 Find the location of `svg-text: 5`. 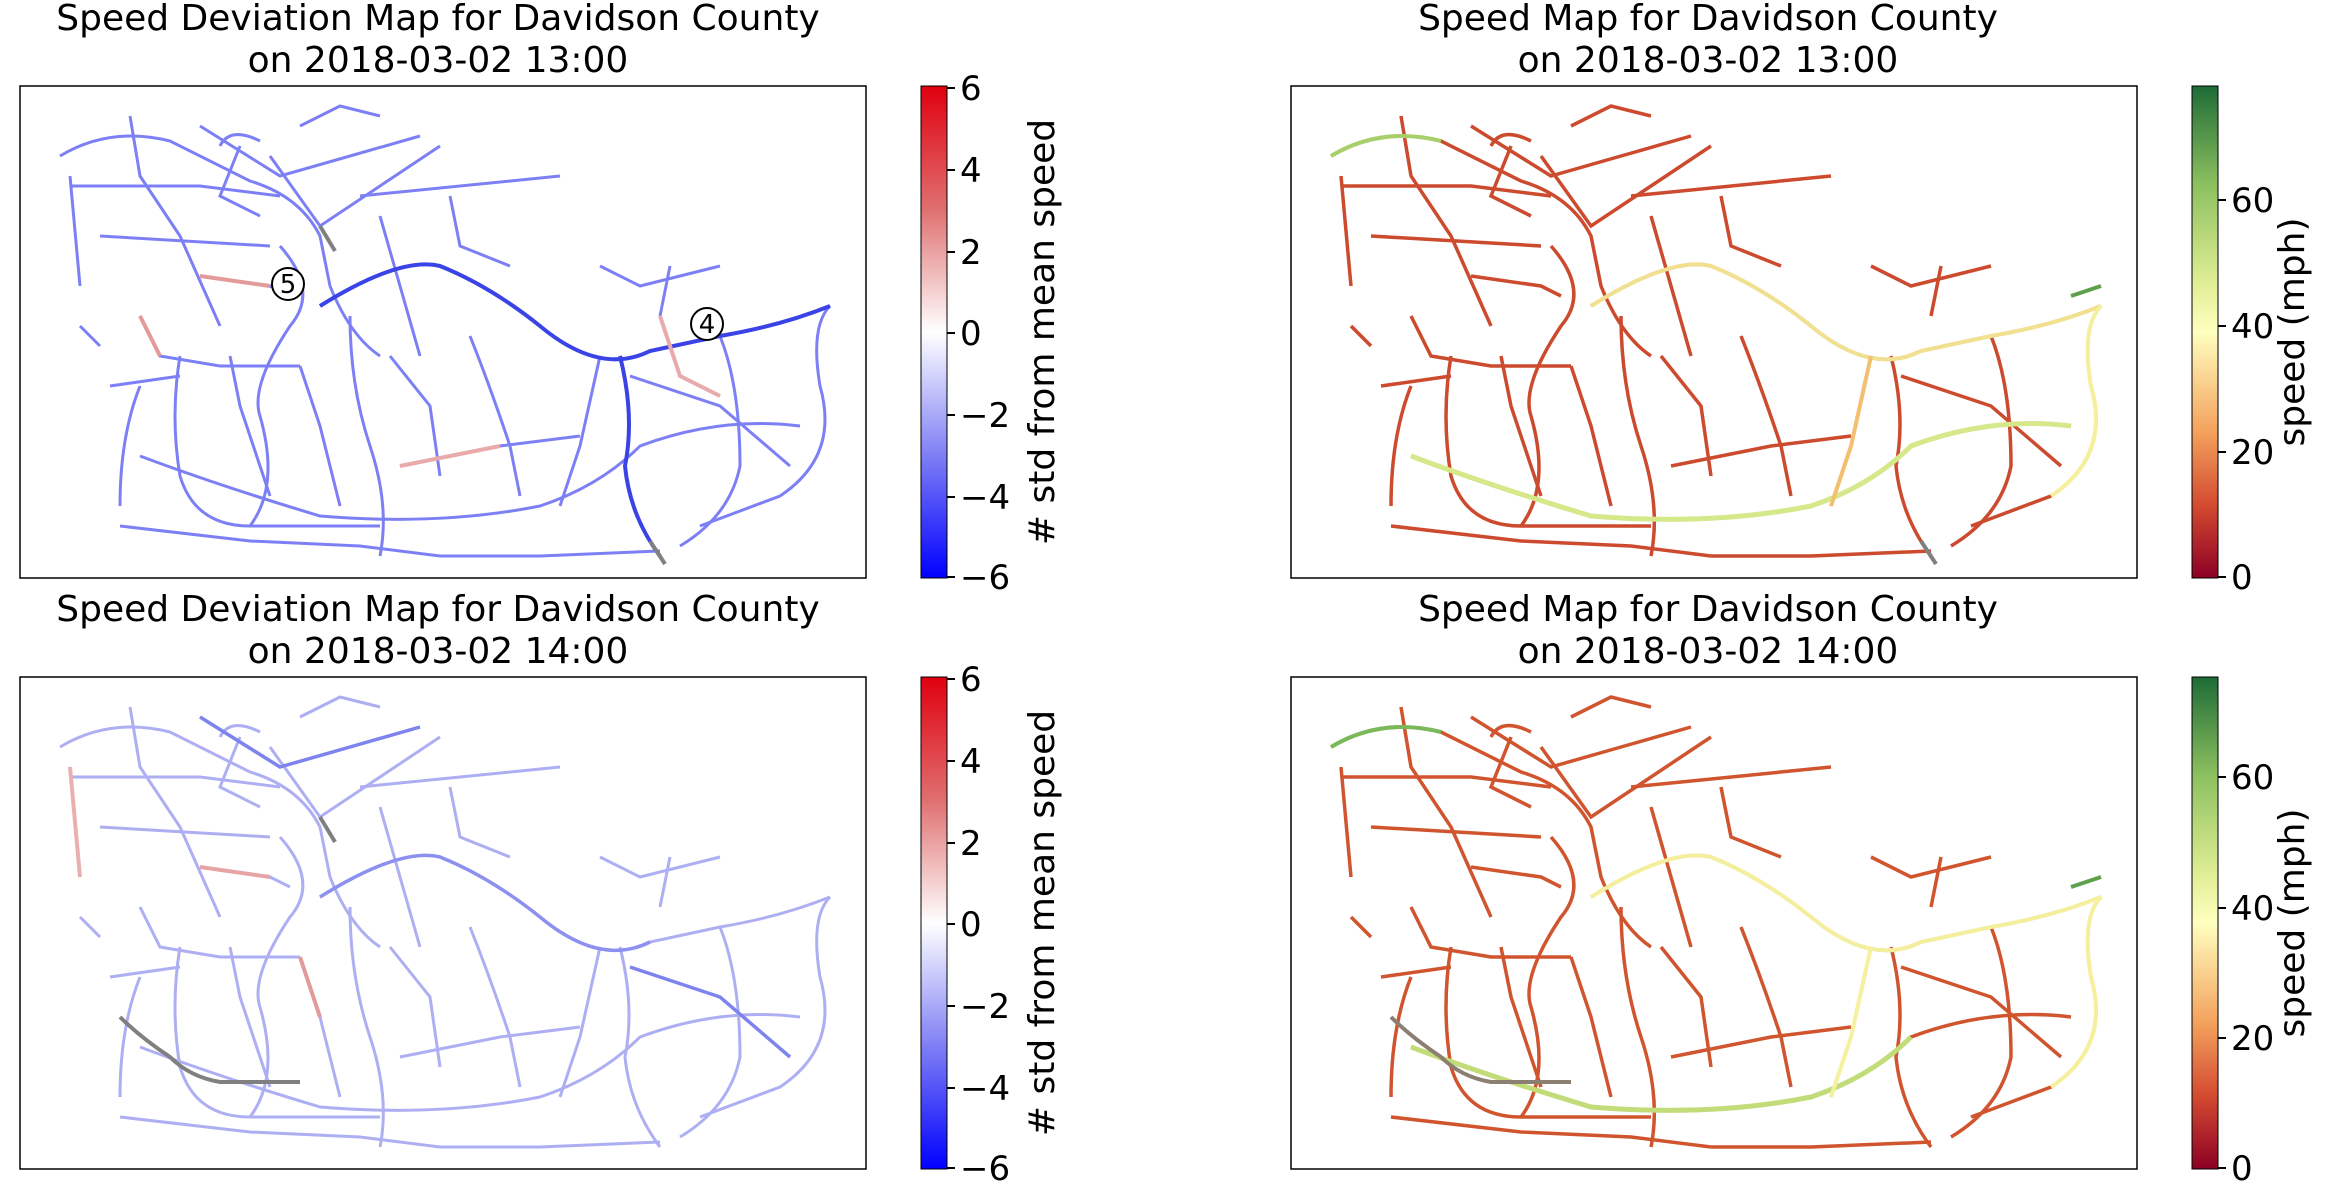

svg-text: 5 is located at coordinates (288, 285).